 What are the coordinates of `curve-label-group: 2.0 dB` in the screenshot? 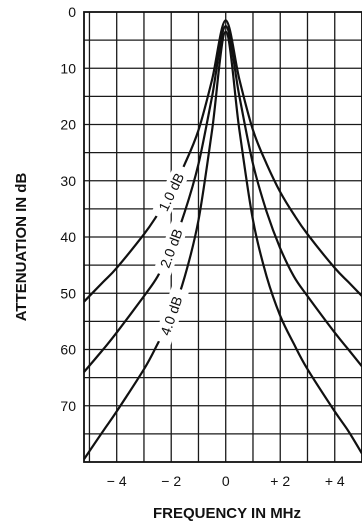 It's located at (171, 248).